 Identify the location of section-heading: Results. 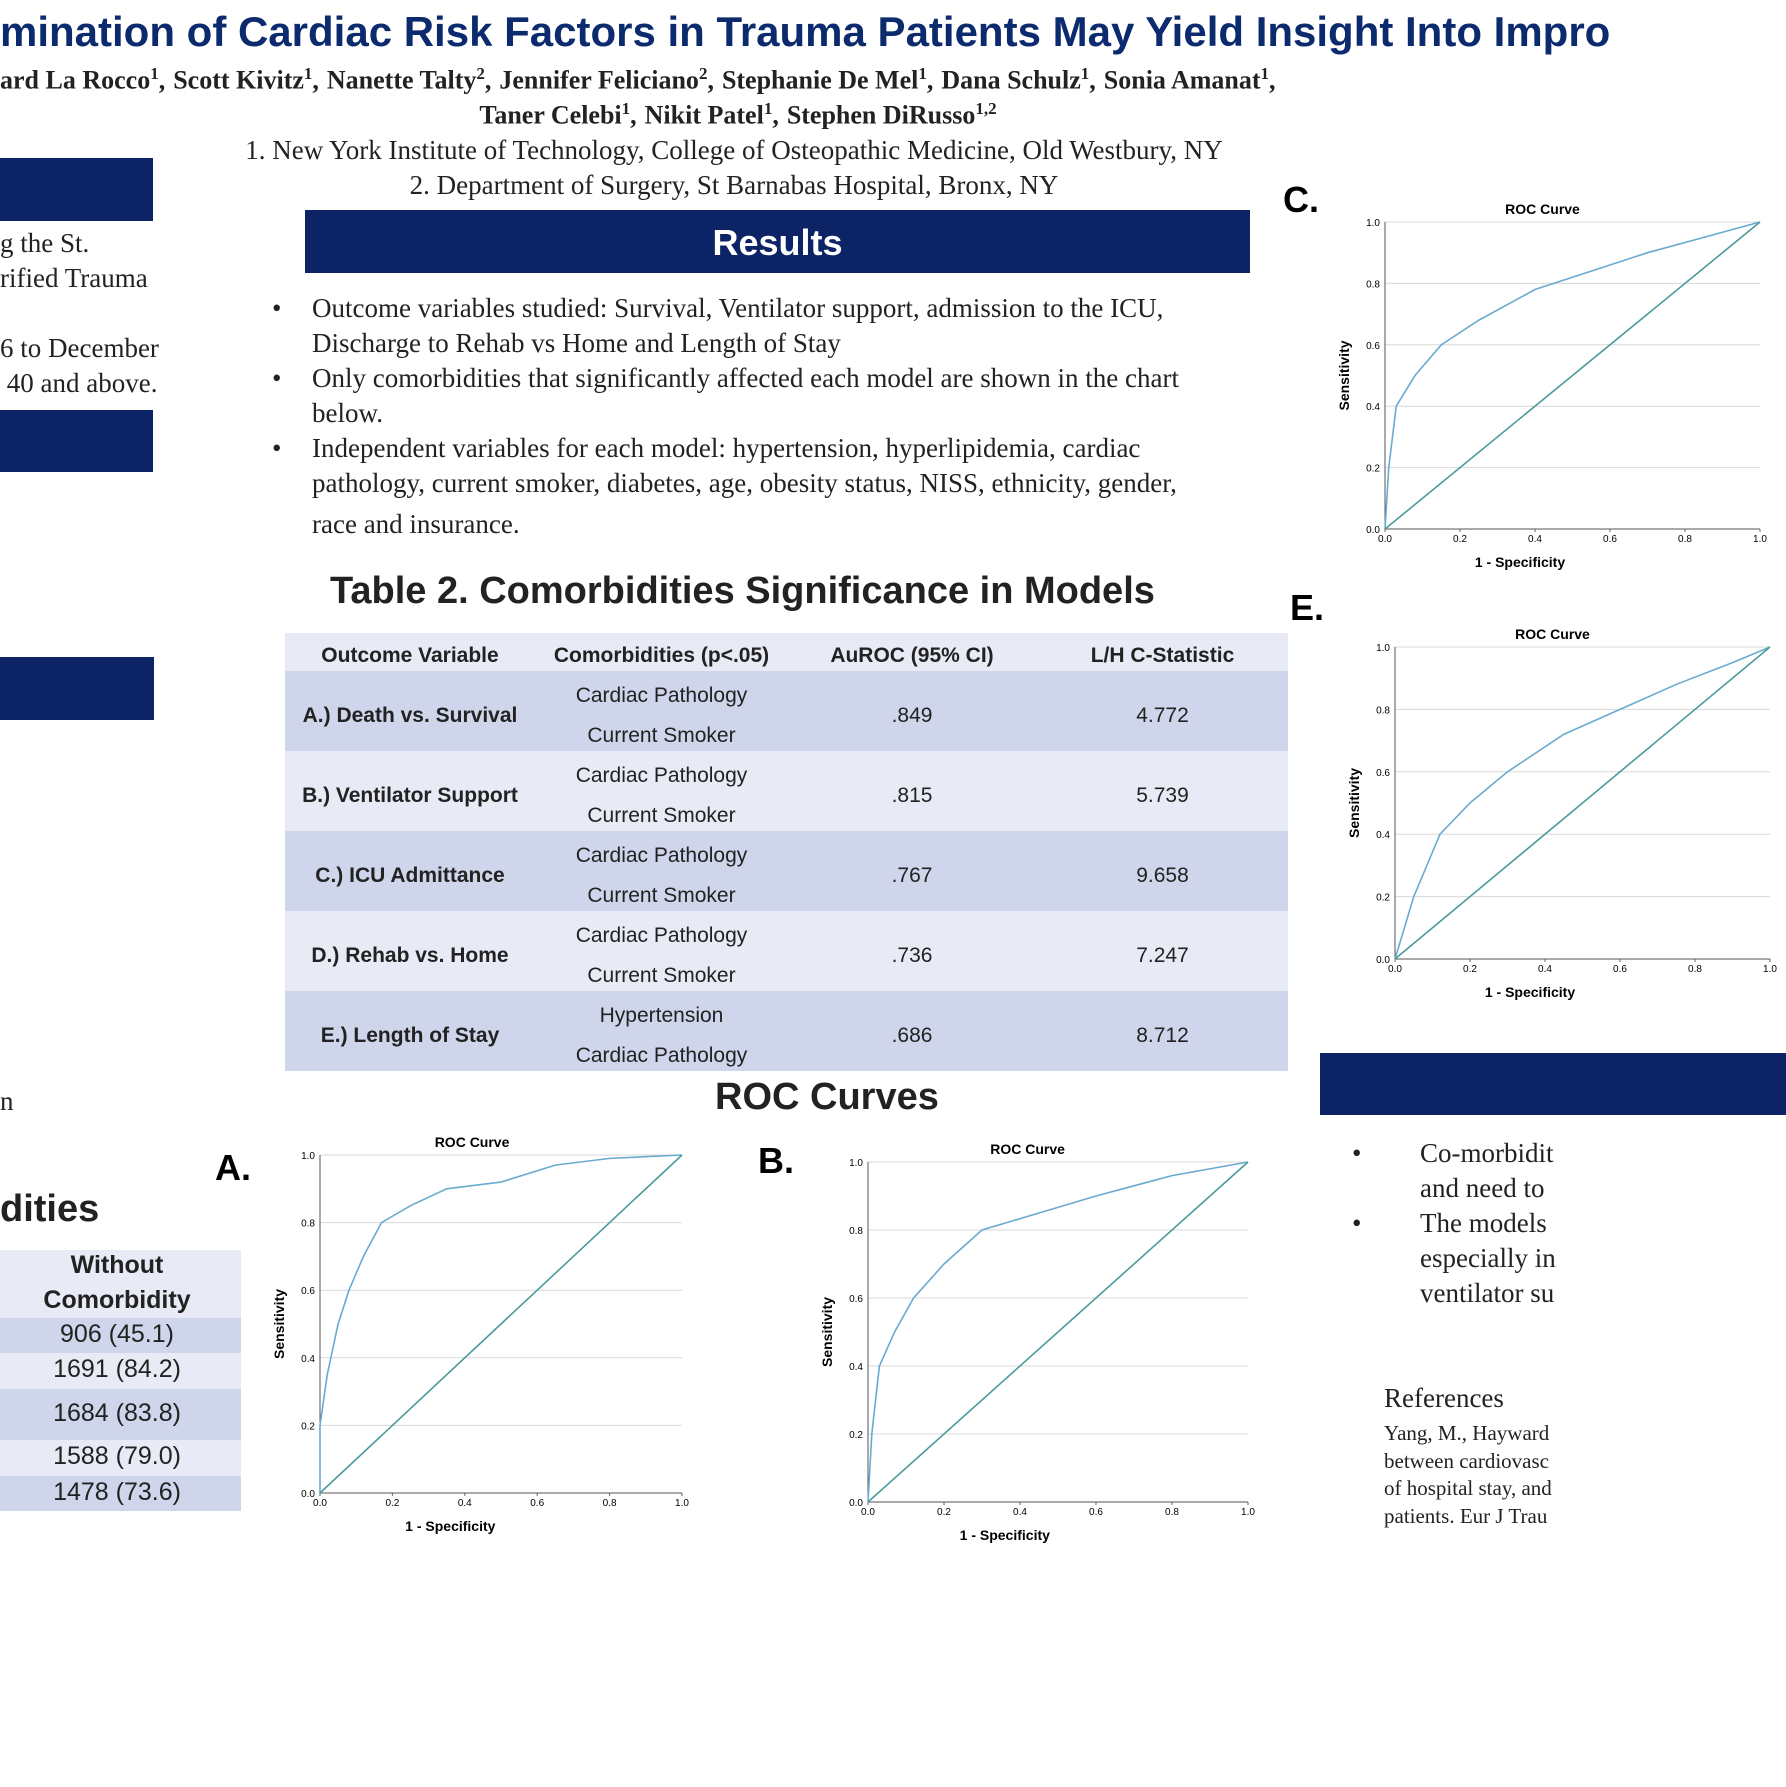
(777, 242).